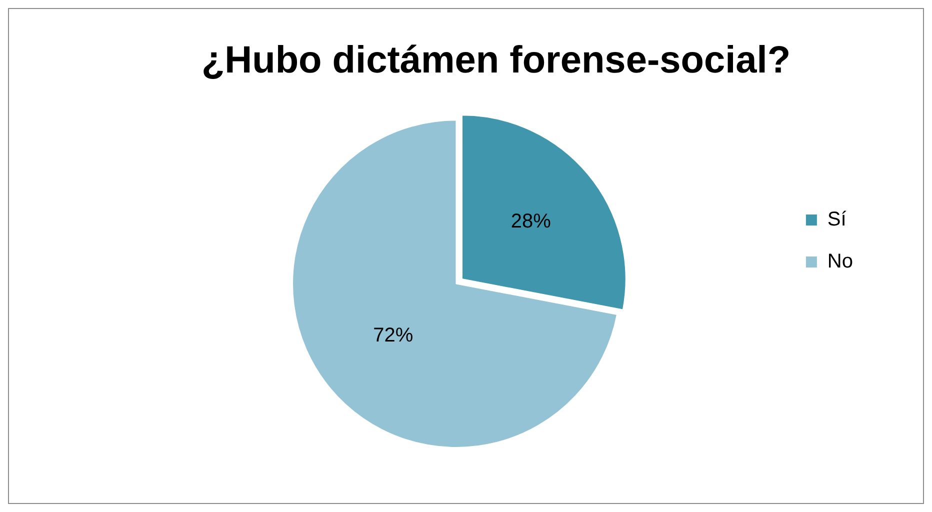 This screenshot has height=512, width=932. Describe the element at coordinates (393, 335) in the screenshot. I see `data-label: 72%` at that location.